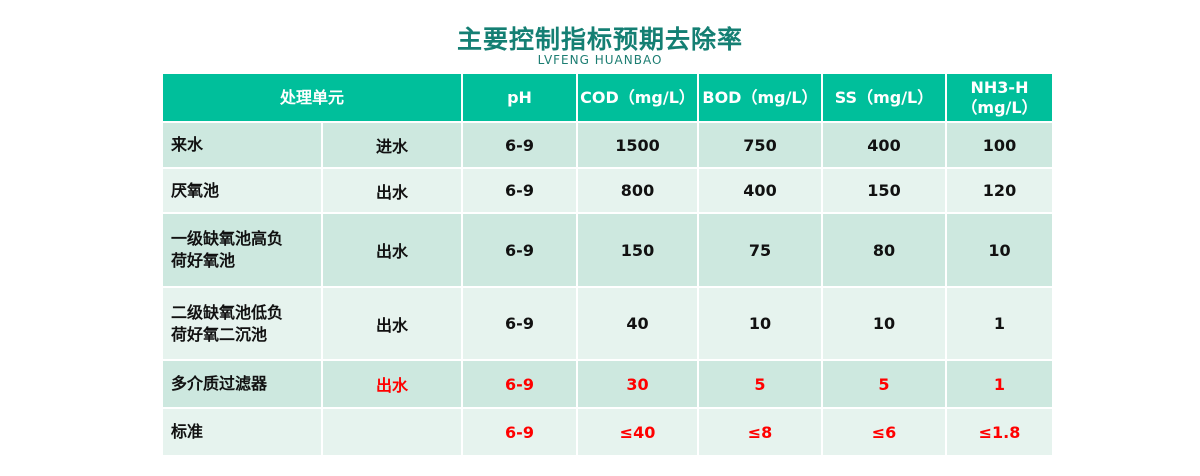  What do you see at coordinates (760, 432) in the screenshot?
I see `bod-cell: ≤8` at bounding box center [760, 432].